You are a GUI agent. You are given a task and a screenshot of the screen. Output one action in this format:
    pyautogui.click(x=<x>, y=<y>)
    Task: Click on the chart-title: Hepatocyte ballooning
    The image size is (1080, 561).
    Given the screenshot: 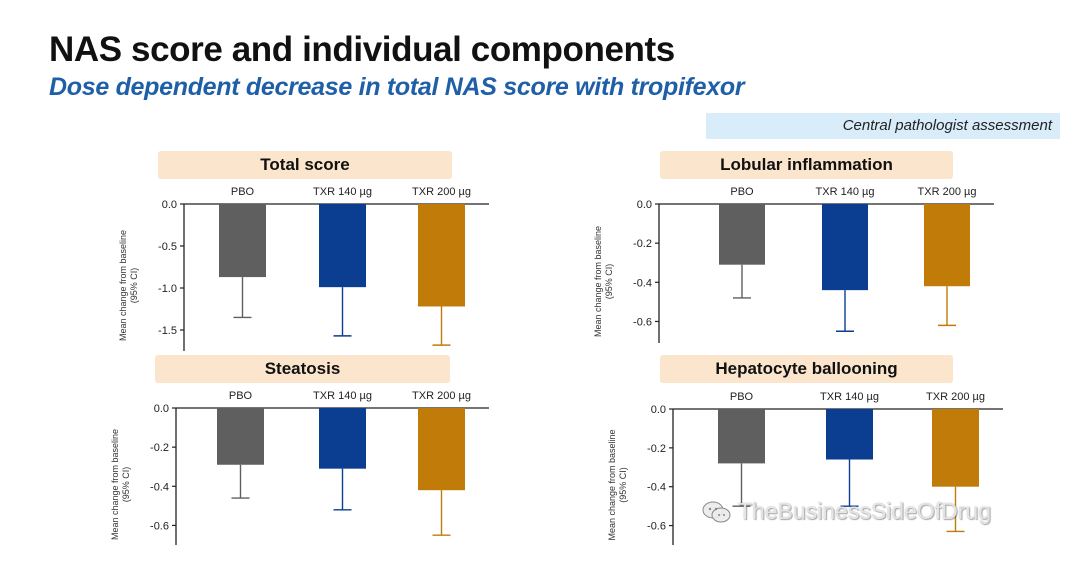 What is the action you would take?
    pyautogui.click(x=806, y=369)
    